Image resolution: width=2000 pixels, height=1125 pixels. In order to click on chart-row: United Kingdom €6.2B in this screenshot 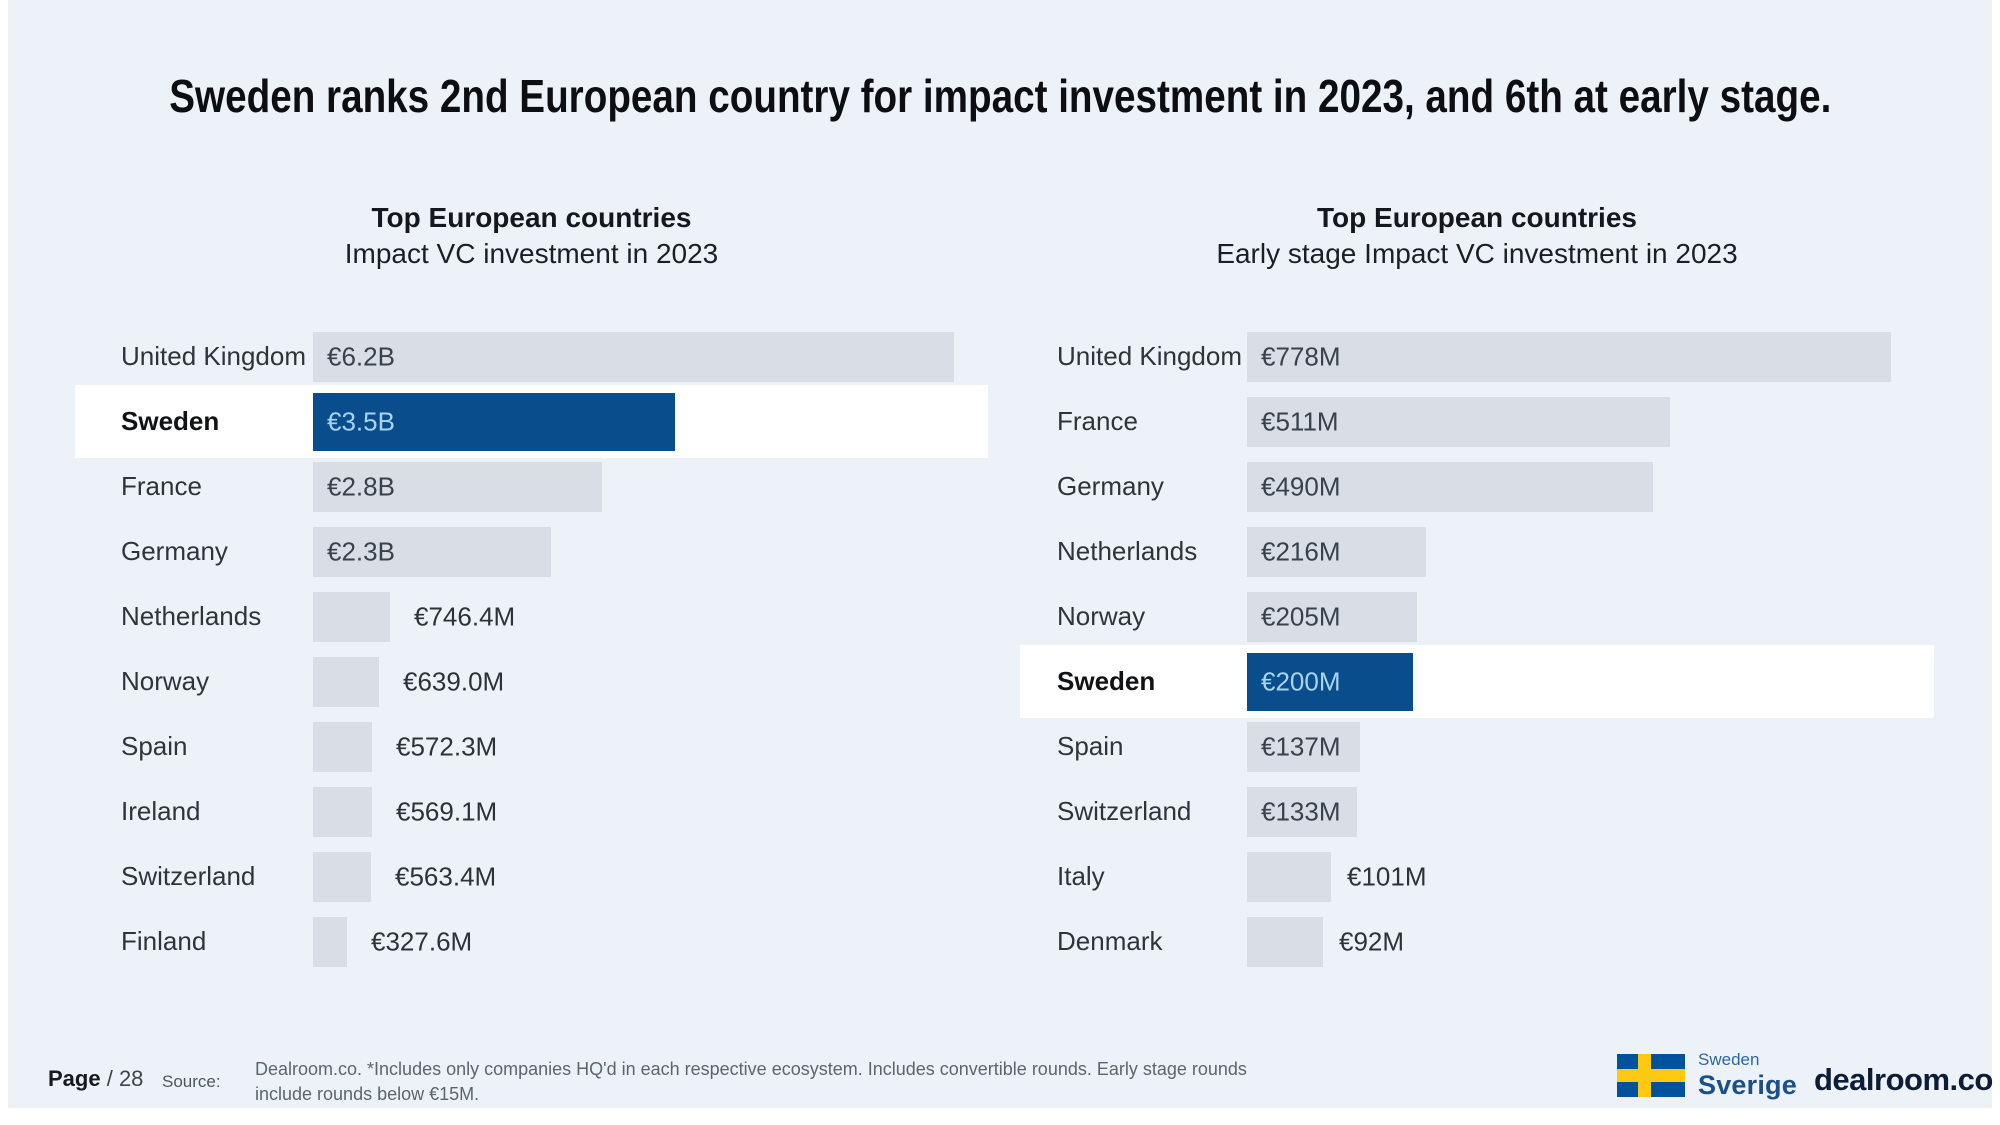, I will do `click(531, 356)`.